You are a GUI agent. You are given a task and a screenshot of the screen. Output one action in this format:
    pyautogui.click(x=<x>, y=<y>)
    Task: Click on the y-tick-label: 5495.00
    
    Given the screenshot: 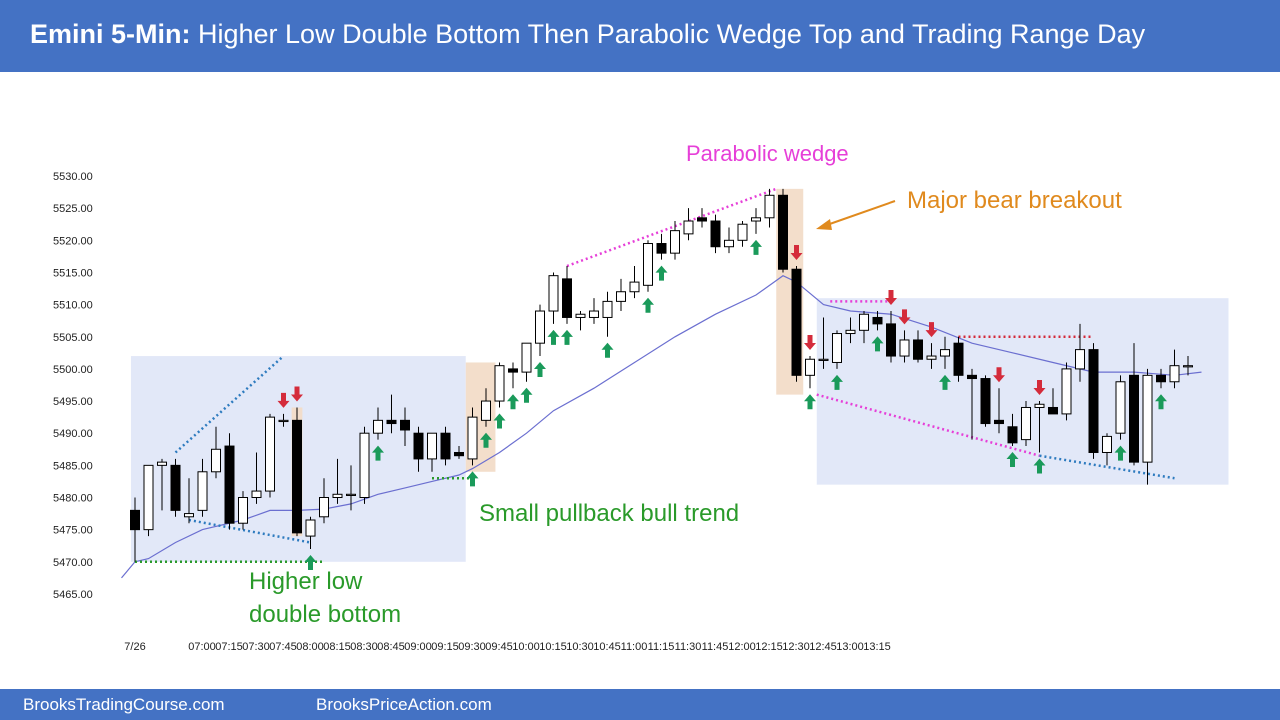 What is the action you would take?
    pyautogui.click(x=73, y=402)
    